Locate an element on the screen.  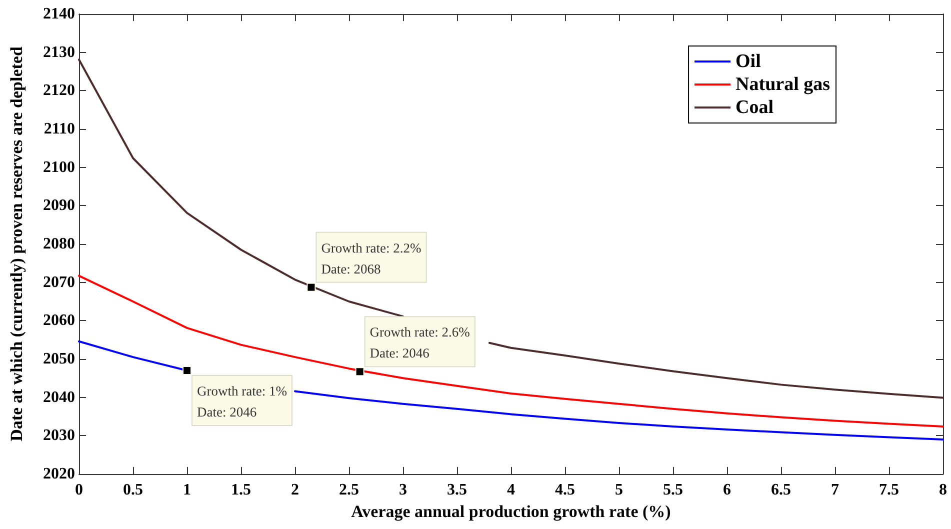
legend-label: Natural gas is located at coordinates (783, 84).